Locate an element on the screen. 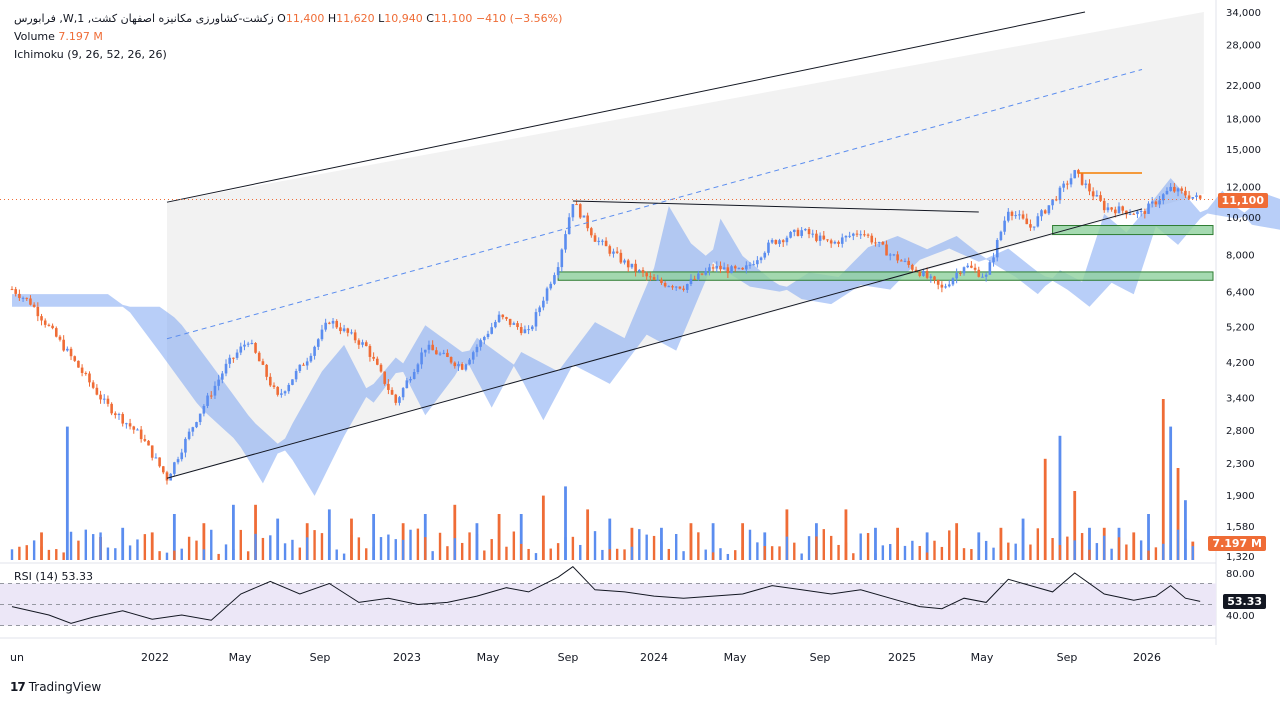 This screenshot has height=704, width=1280. low-value: 10,940 is located at coordinates (403, 18).